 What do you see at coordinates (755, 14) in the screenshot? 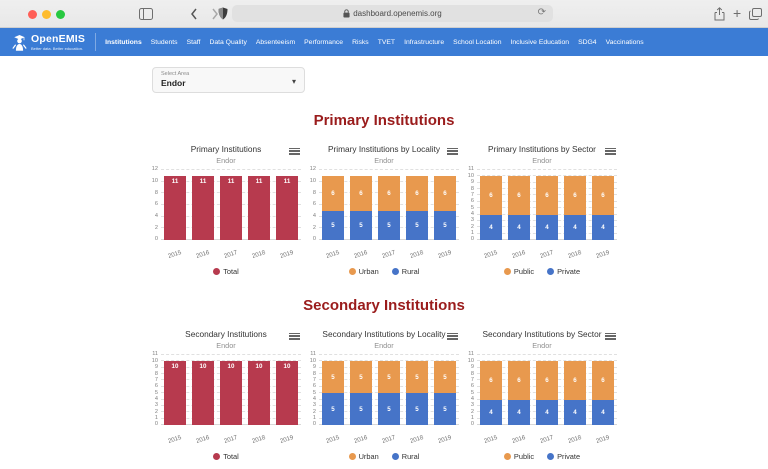
I see `tabs-overview-icon` at bounding box center [755, 14].